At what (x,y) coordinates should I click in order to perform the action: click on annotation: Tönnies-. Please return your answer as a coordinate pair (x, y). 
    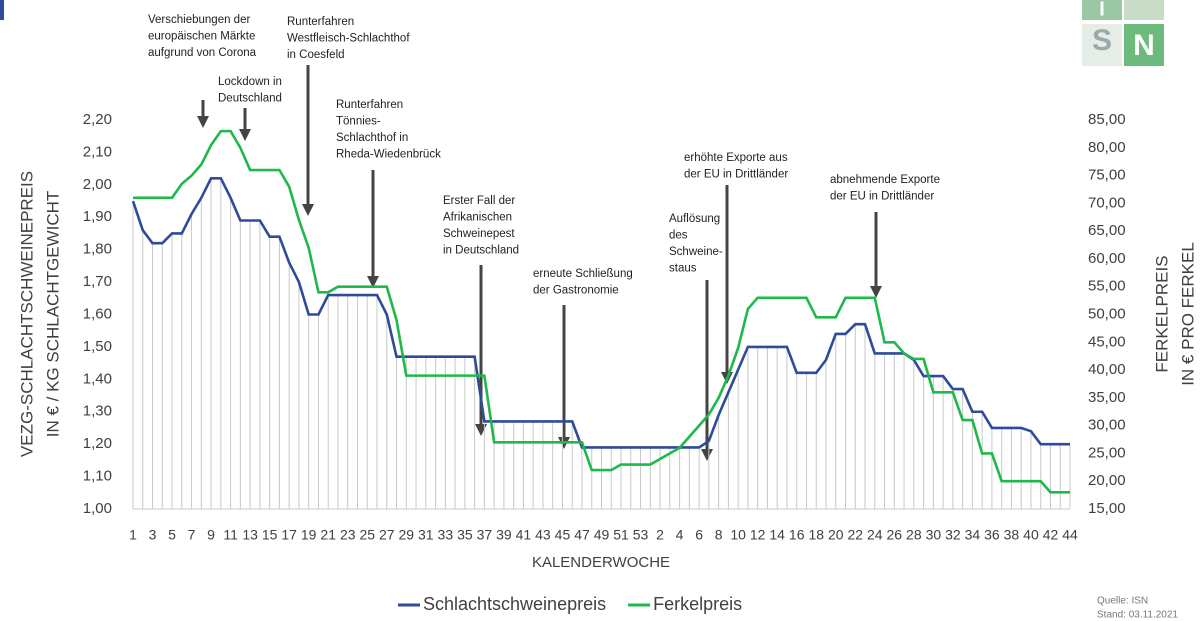
    Looking at the image, I should click on (358, 122).